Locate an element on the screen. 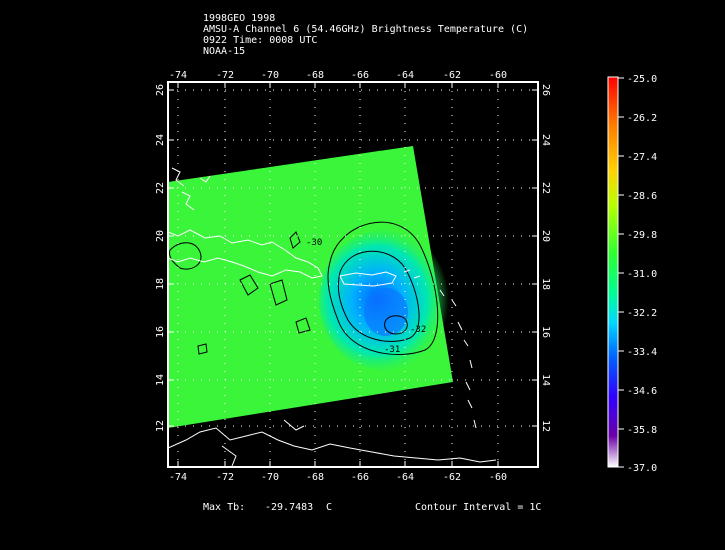  colorbar-label-10: -35.8 is located at coordinates (642, 430).